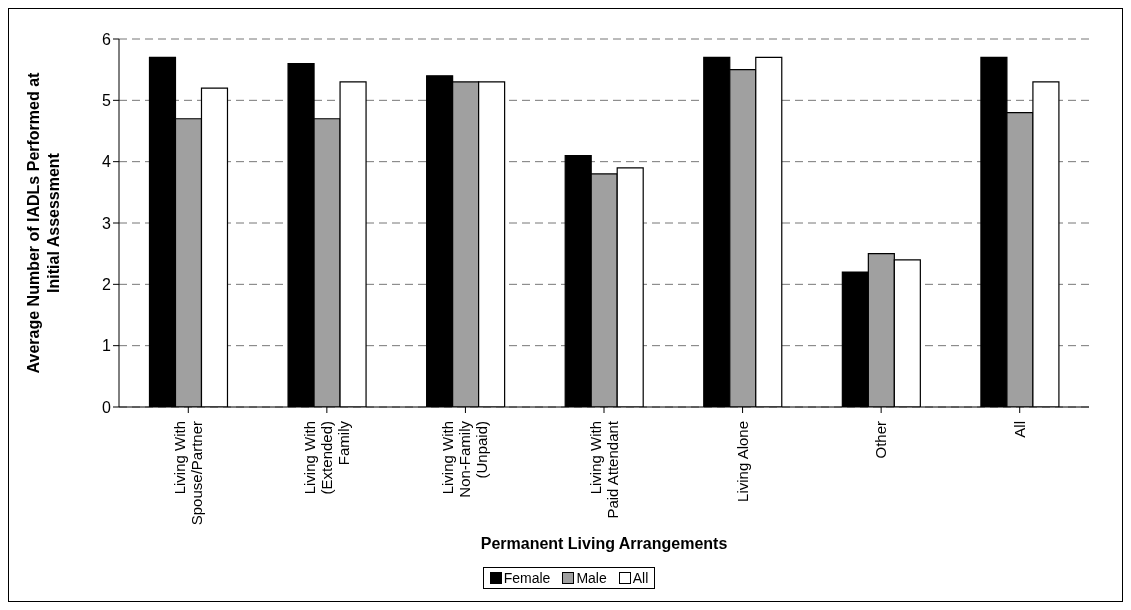 The height and width of the screenshot is (610, 1131). What do you see at coordinates (107, 101) in the screenshot?
I see `y-tick-label: 5` at bounding box center [107, 101].